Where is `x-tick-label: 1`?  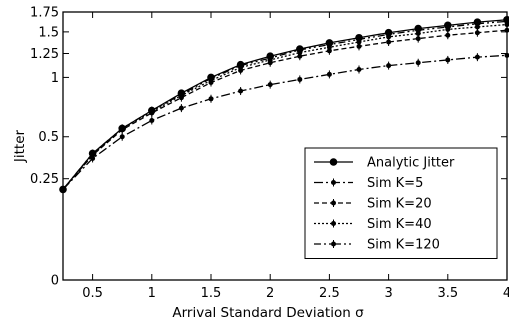
x-tick-label: 1 is located at coordinates (152, 293).